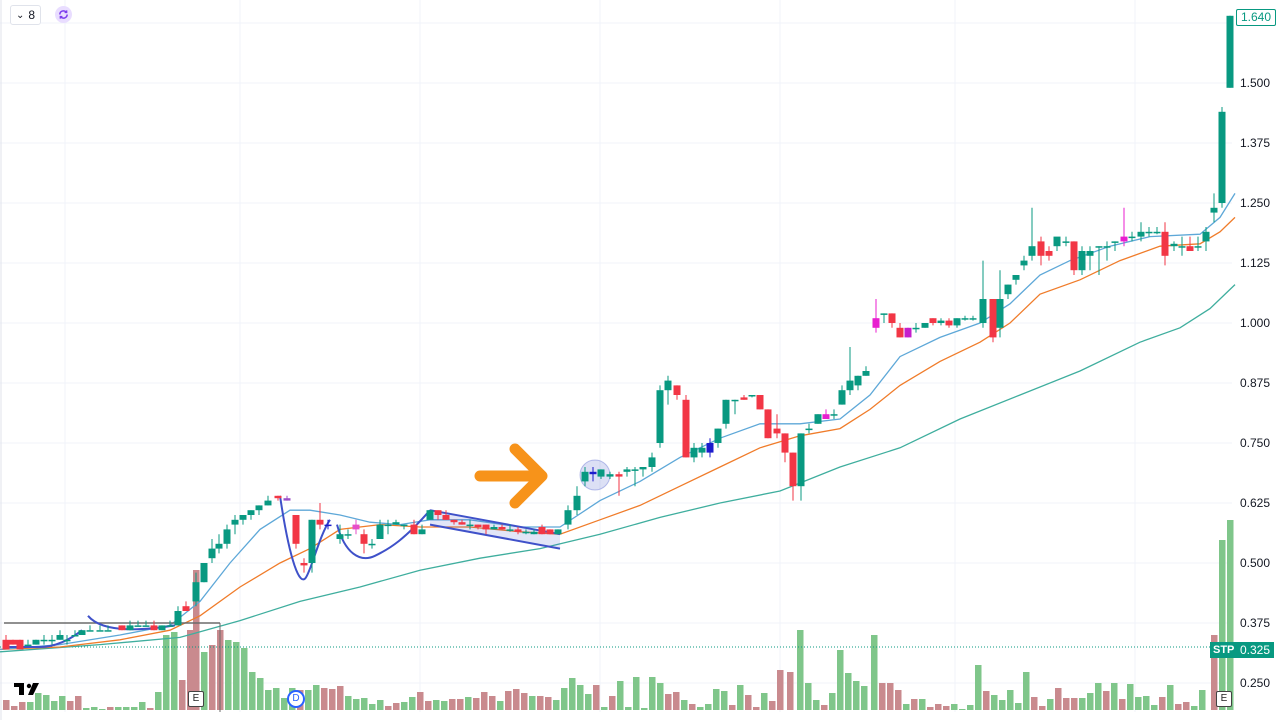  What do you see at coordinates (26, 15) in the screenshot?
I see `interval-selector: ⌄ 8` at bounding box center [26, 15].